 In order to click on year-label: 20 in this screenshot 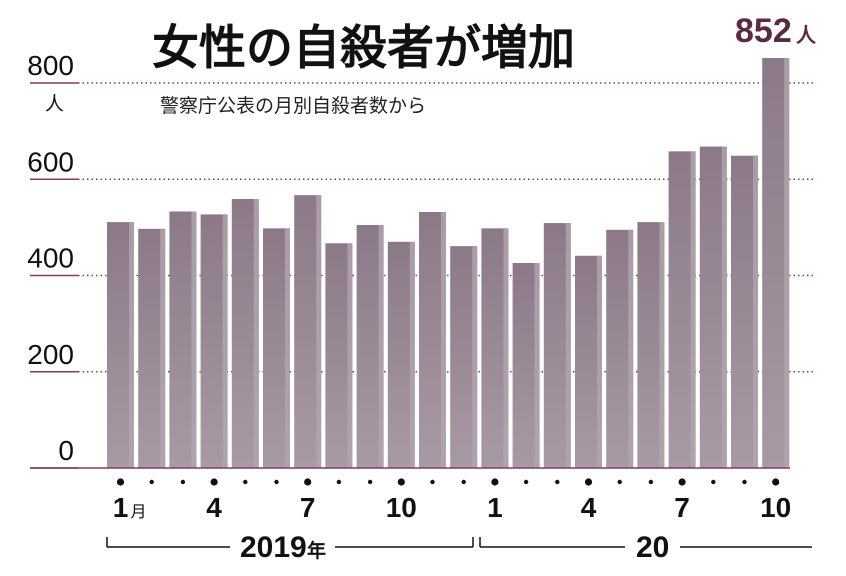, I will do `click(652, 547)`.